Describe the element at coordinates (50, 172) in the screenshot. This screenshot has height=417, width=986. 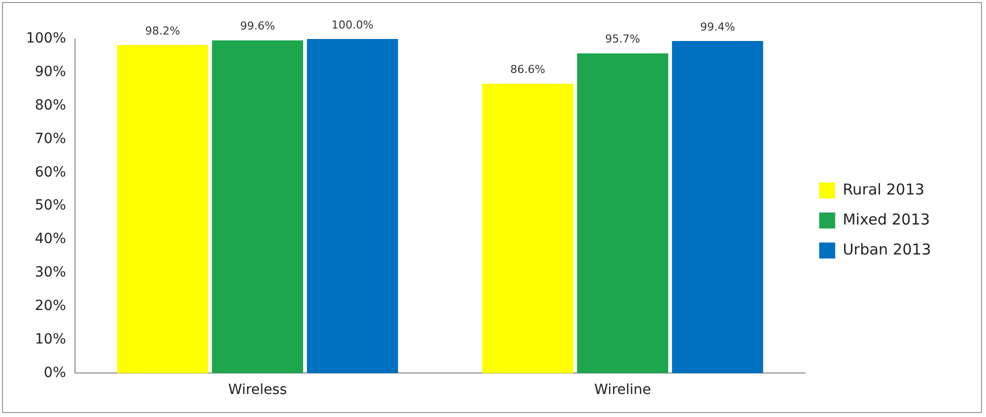
I see `y-tick-label: 60%` at that location.